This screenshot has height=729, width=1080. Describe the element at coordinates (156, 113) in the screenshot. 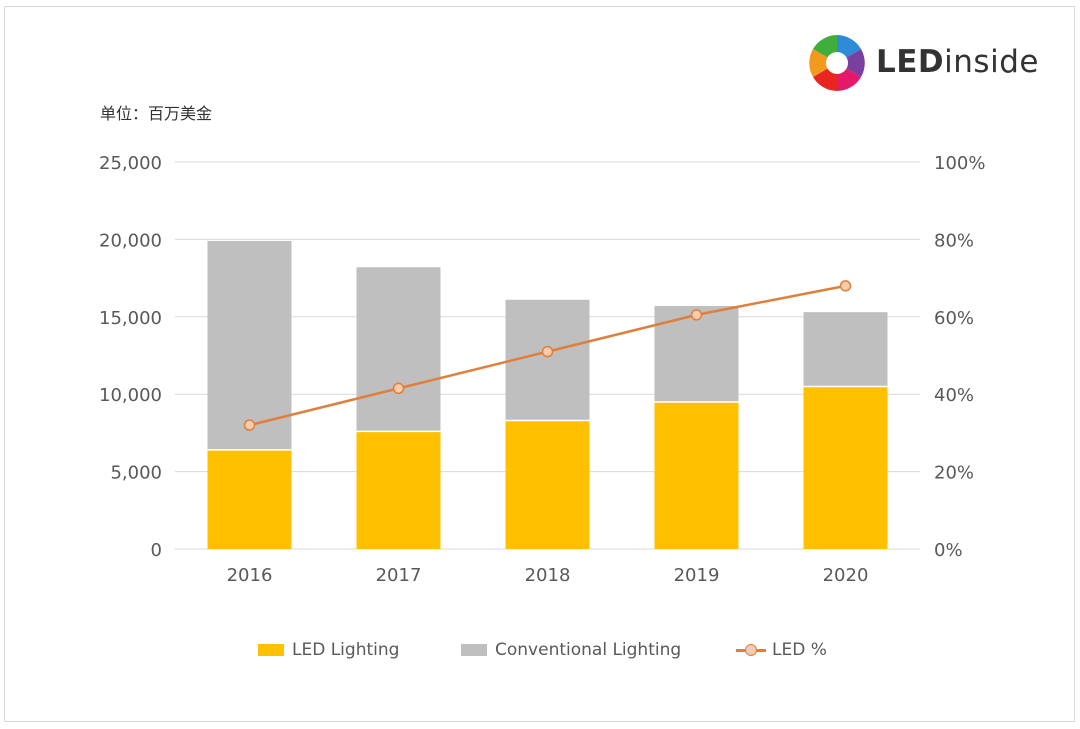

I see `unit-label: 单位：百万美金` at that location.